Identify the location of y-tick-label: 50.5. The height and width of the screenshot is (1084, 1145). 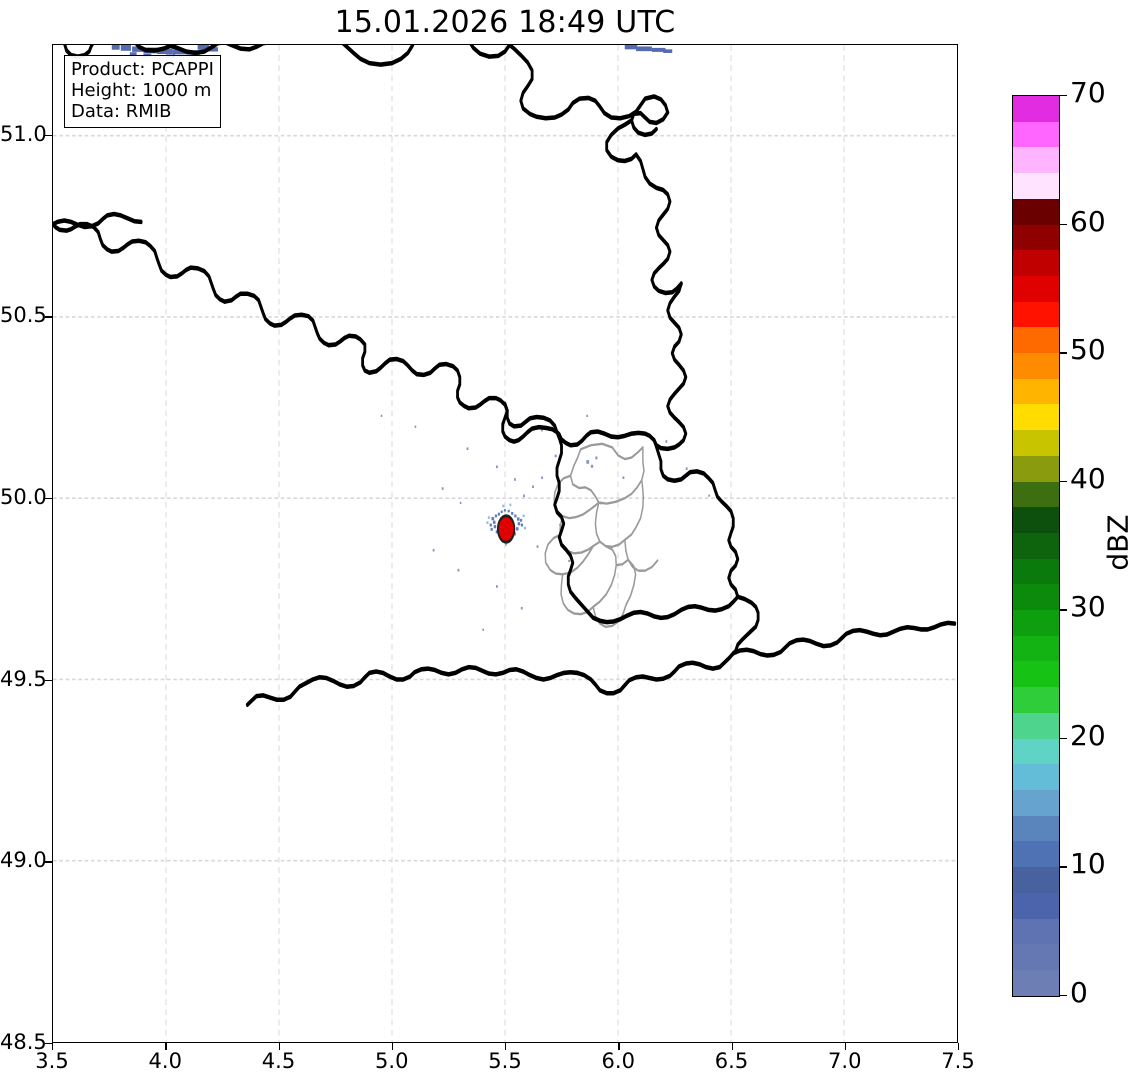
(23, 315).